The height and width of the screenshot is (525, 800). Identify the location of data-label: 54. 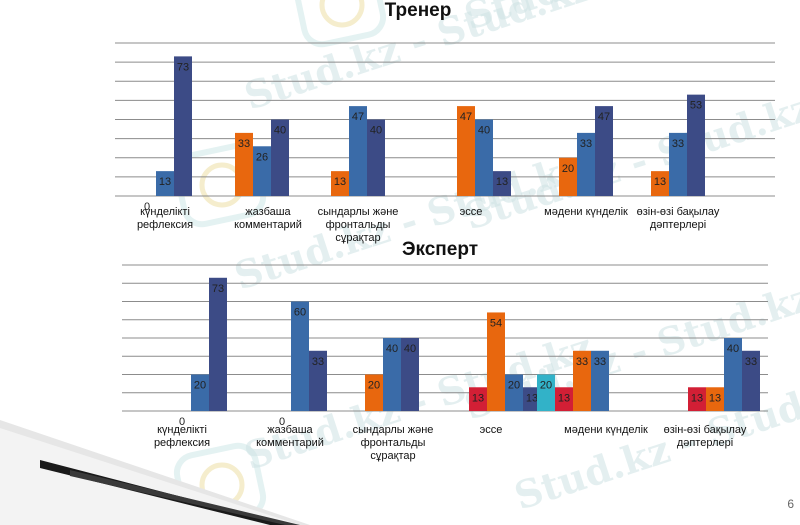
(496, 323).